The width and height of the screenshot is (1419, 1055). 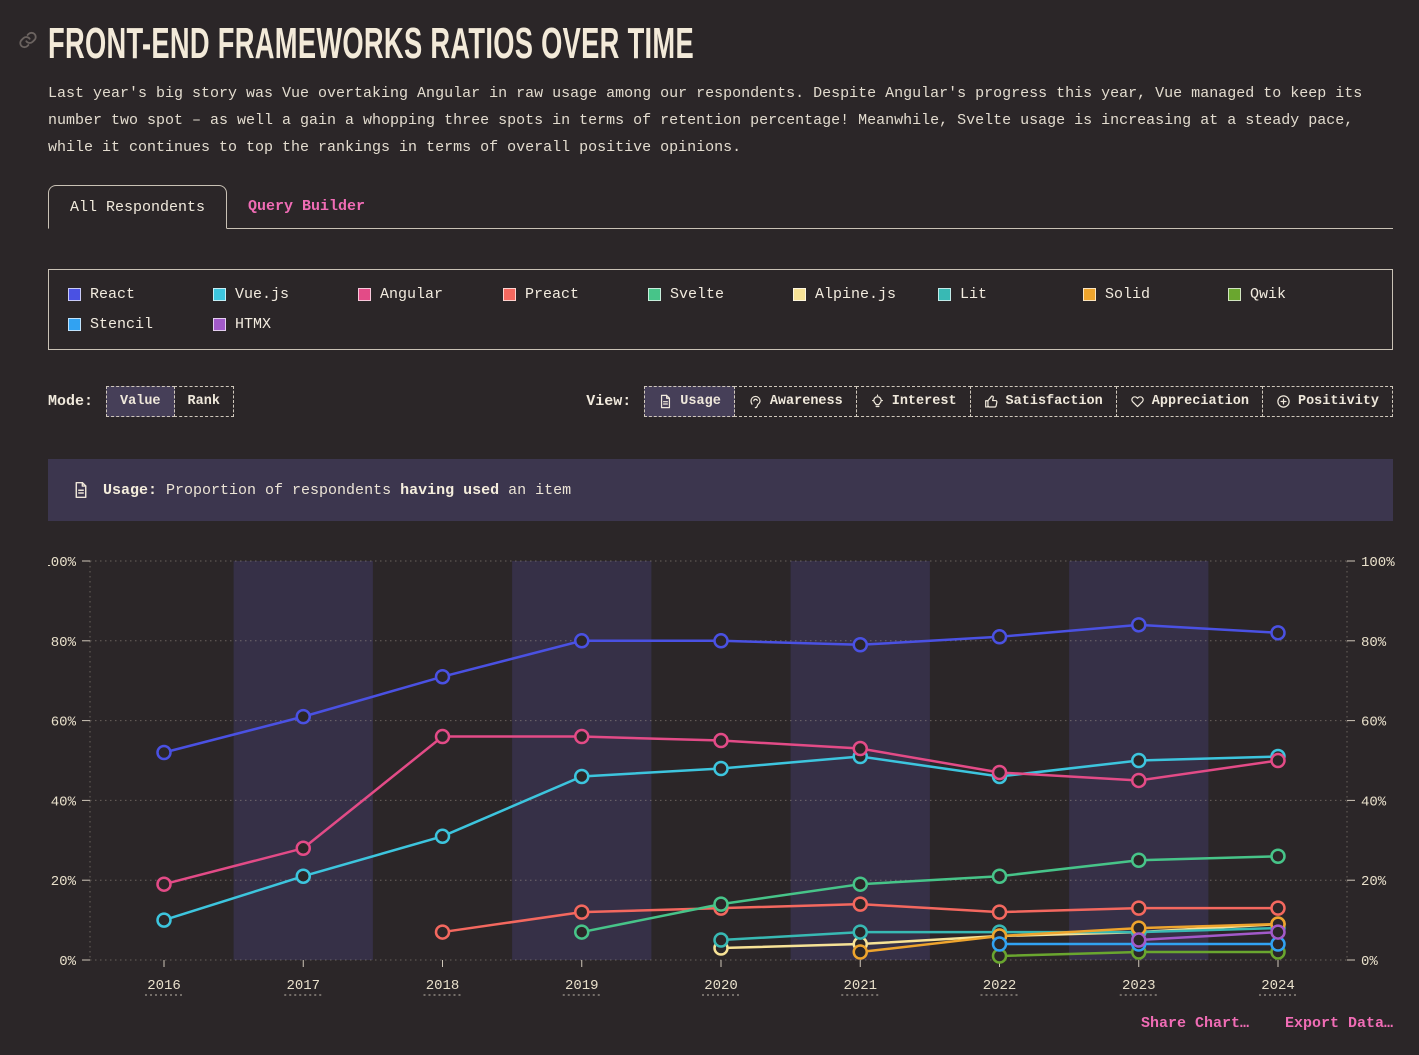 What do you see at coordinates (721, 768) in the screenshot?
I see `data-point-vue-js-2020` at bounding box center [721, 768].